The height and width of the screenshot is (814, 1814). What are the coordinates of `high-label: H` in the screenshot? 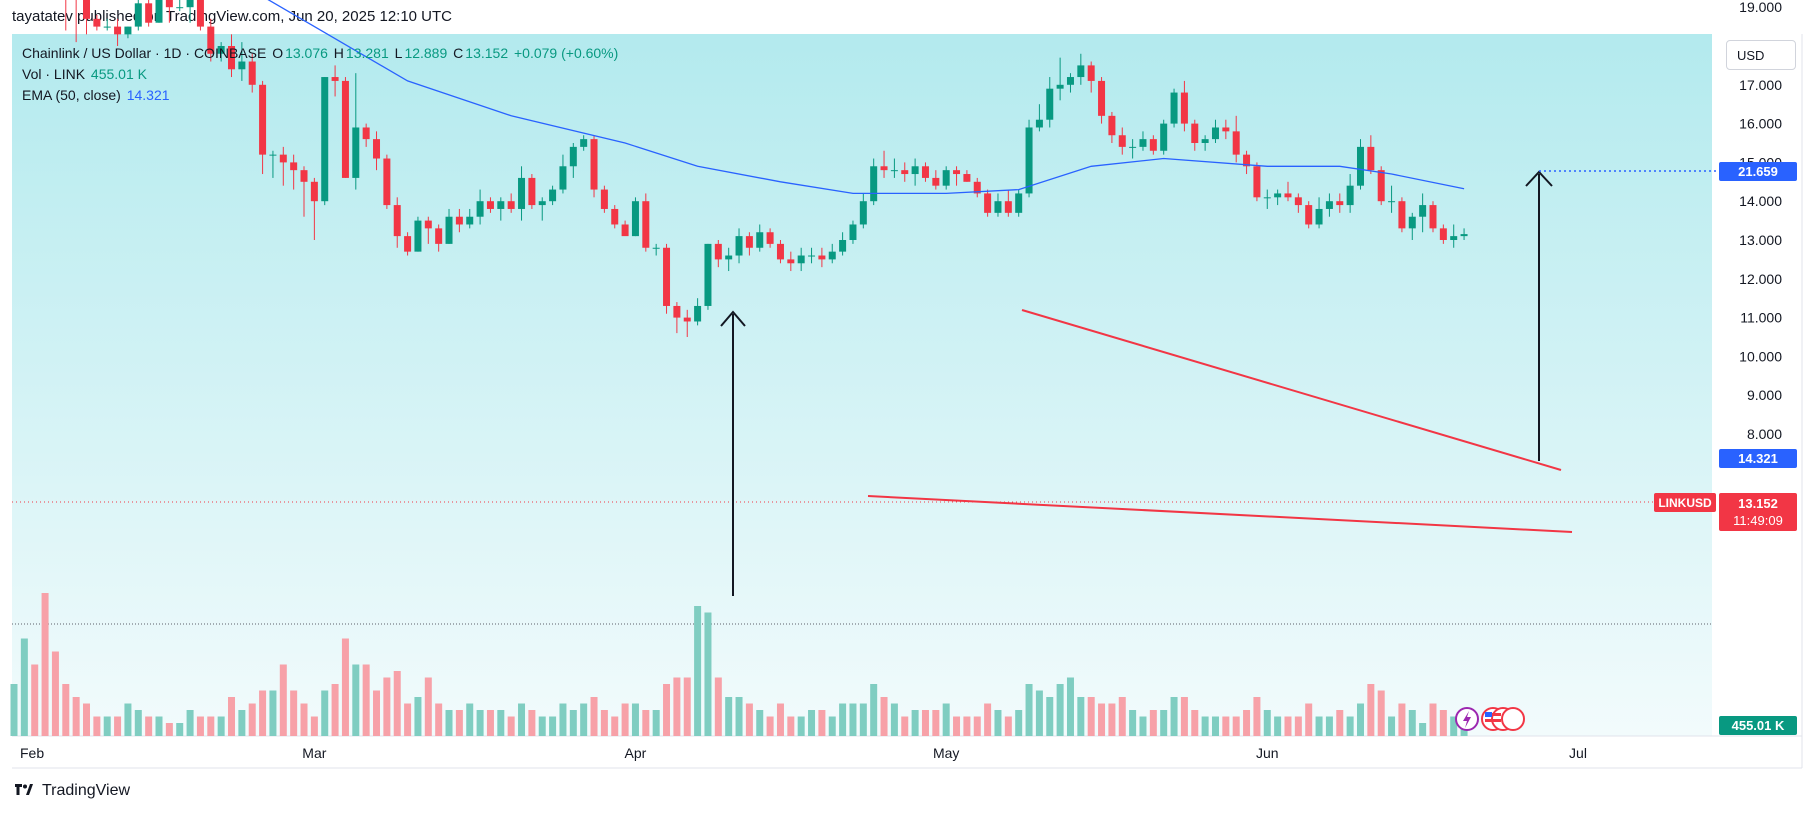 It's located at (338, 53).